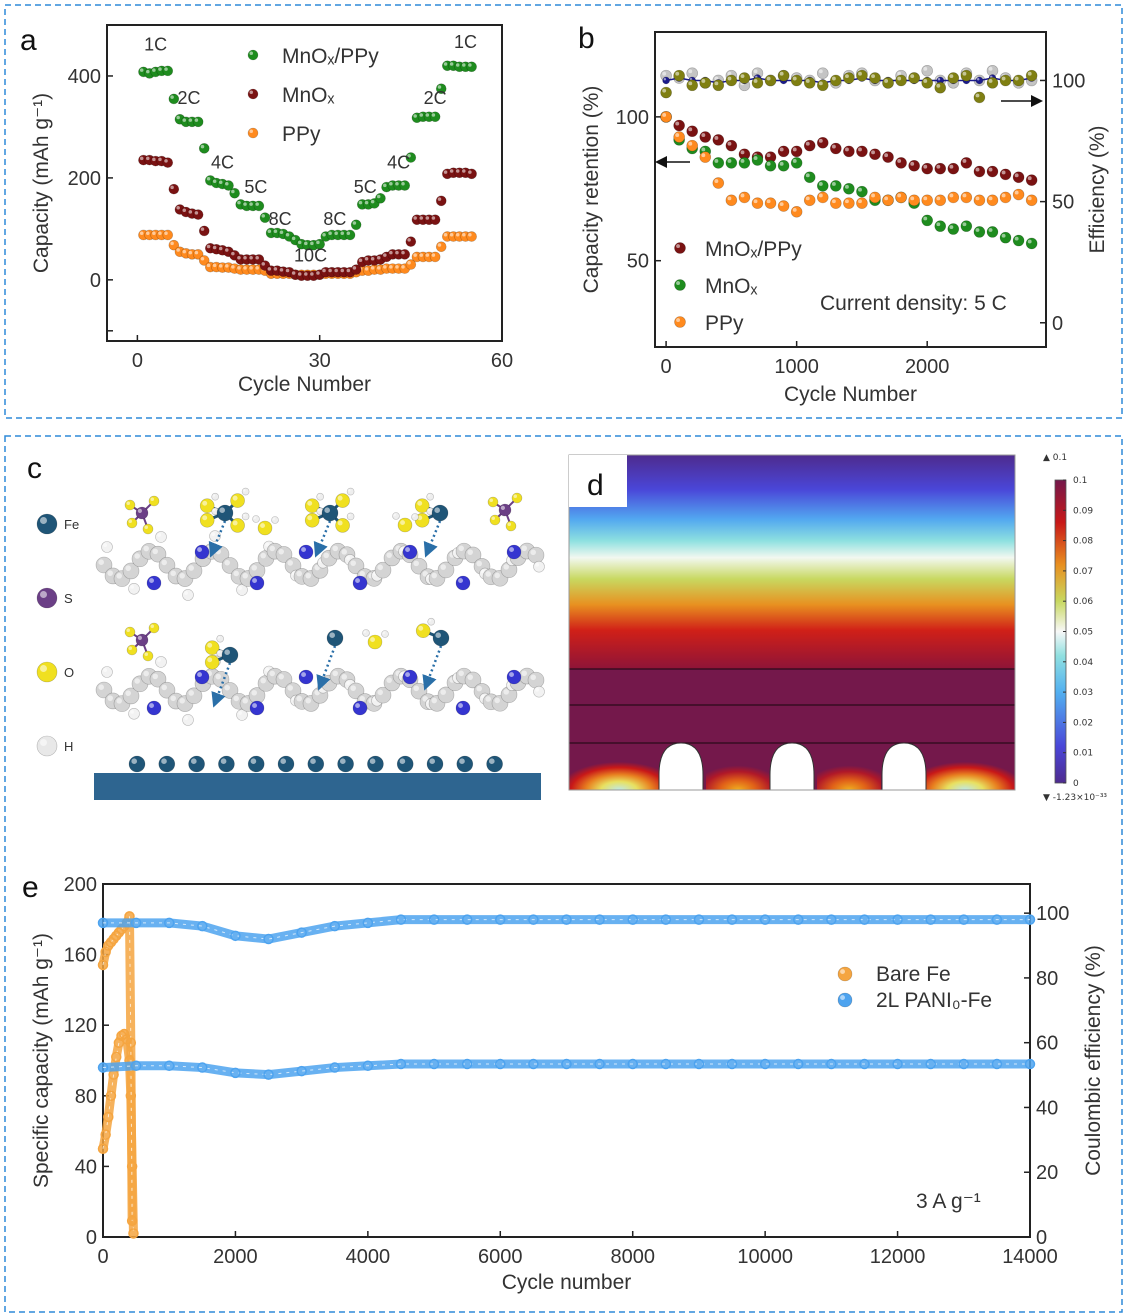  I want to click on x-tick-label: 12000, so click(898, 1257).